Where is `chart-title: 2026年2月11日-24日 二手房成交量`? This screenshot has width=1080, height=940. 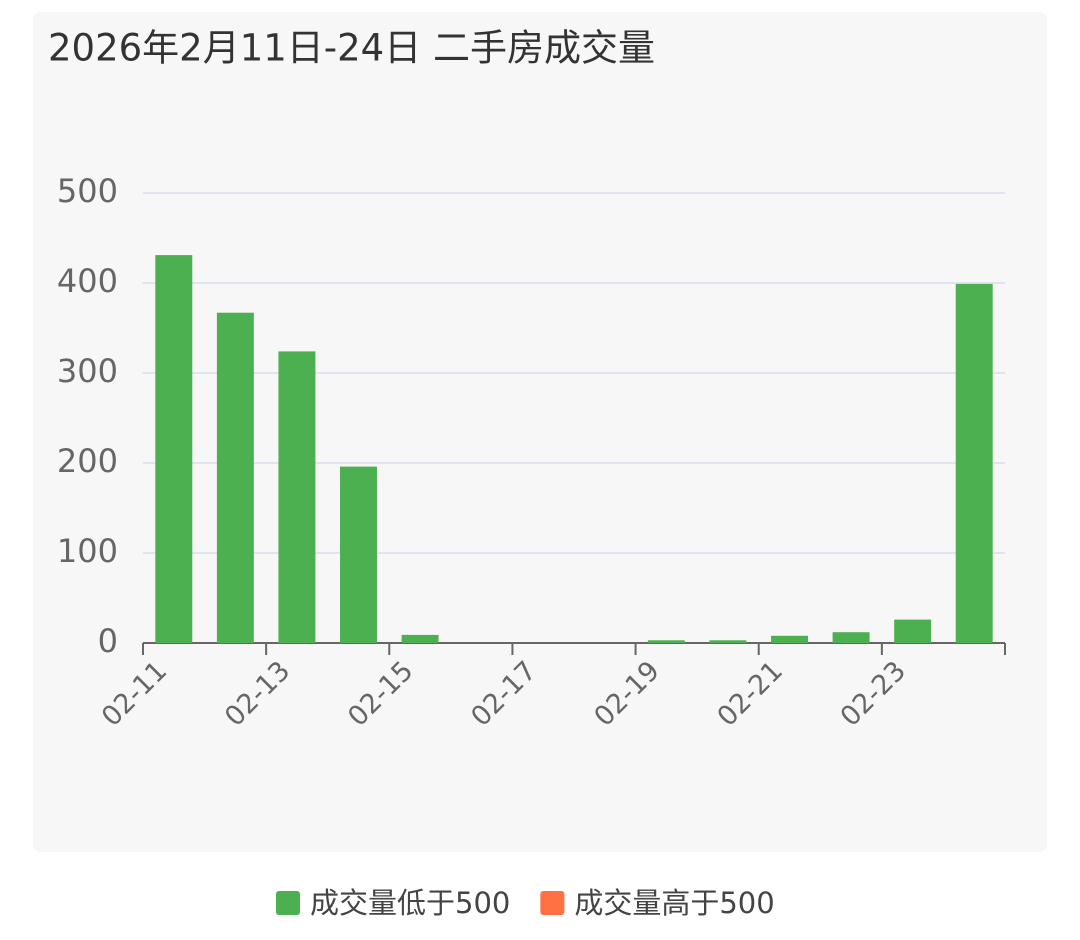 chart-title: 2026年2月11日-24日 二手房成交量 is located at coordinates (351, 48).